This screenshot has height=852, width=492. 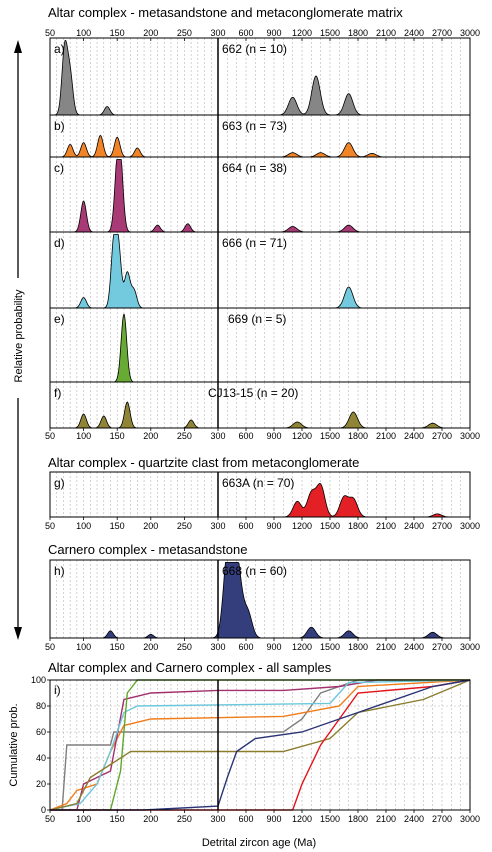 What do you see at coordinates (41, 732) in the screenshot?
I see `y-tick-label: 60` at bounding box center [41, 732].